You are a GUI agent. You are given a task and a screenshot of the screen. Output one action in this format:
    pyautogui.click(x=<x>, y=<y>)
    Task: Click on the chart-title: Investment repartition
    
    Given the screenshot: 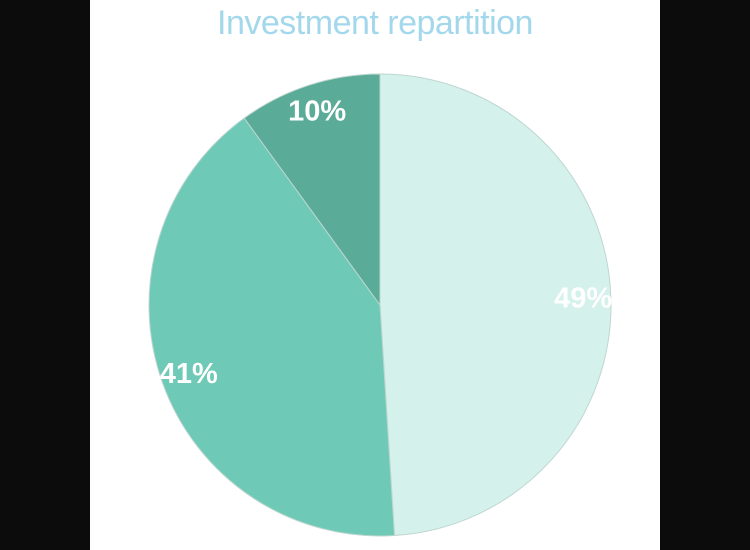 What is the action you would take?
    pyautogui.click(x=375, y=23)
    